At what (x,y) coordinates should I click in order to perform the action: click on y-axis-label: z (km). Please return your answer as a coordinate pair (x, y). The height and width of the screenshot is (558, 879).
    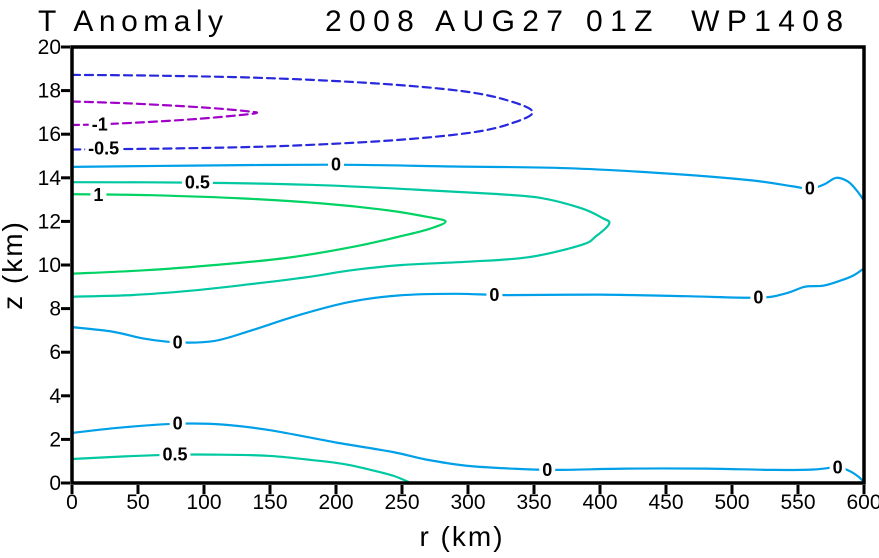
    Looking at the image, I should click on (14, 265).